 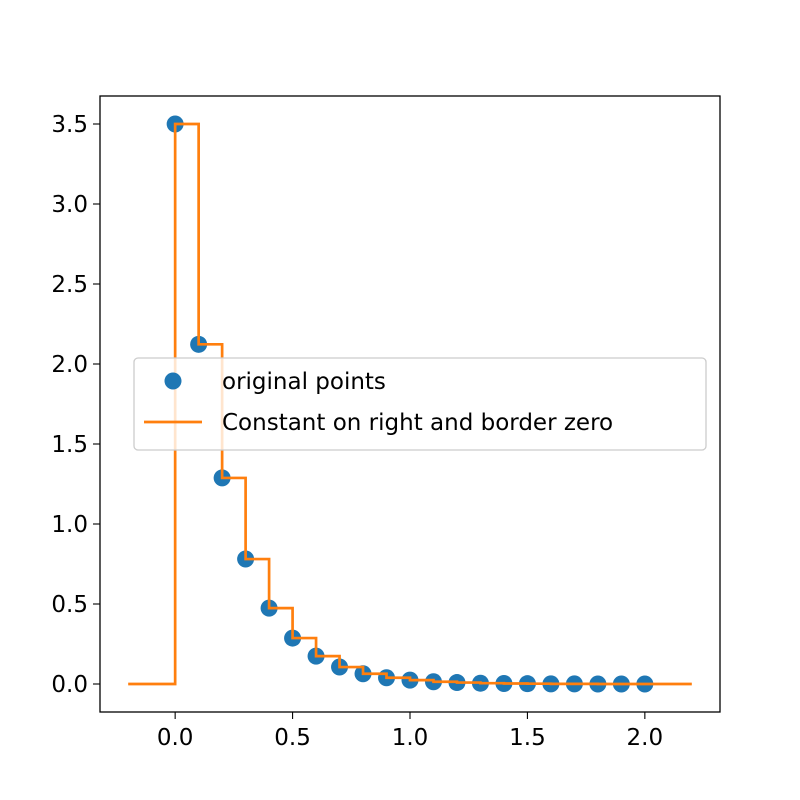 I want to click on y-tick-label: 0.0, so click(x=69, y=685).